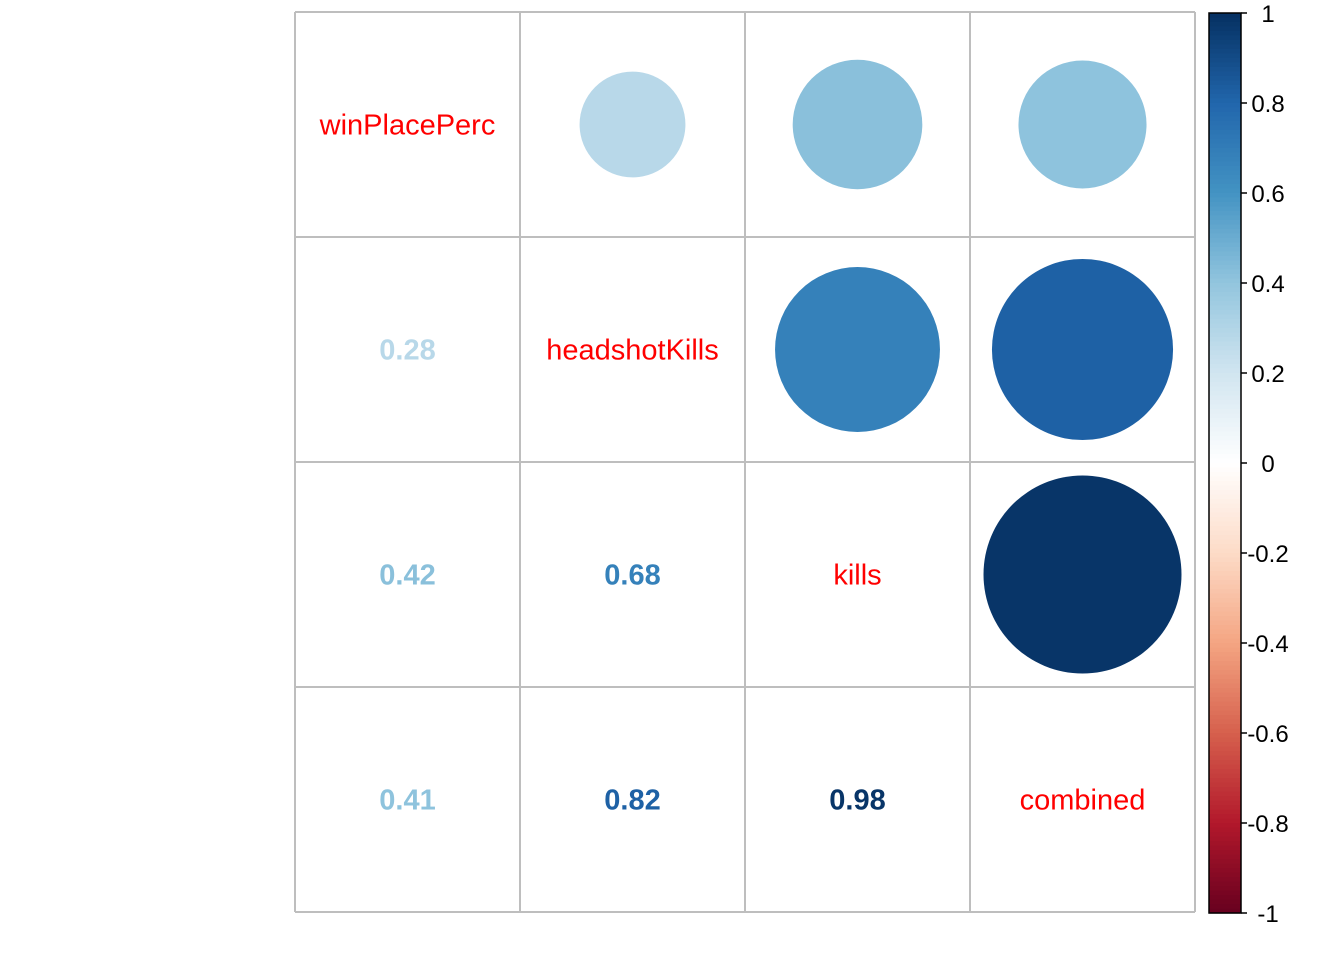 This screenshot has height=960, width=1344. What do you see at coordinates (407, 576) in the screenshot?
I see `corr-value-label: 0.42` at bounding box center [407, 576].